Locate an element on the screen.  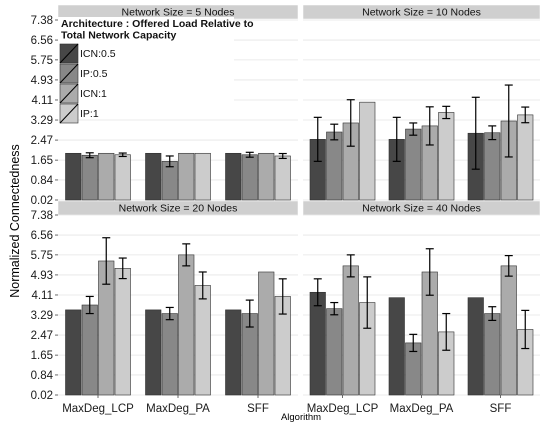
legend-entry: IP:0.5 is located at coordinates (94, 74).